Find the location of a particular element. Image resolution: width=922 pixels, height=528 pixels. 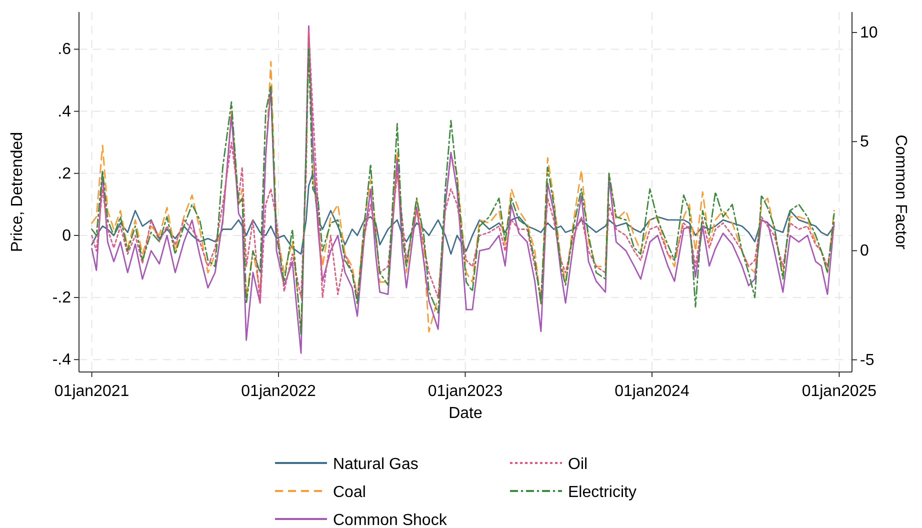

x-axis-title: Date is located at coordinates (465, 413).